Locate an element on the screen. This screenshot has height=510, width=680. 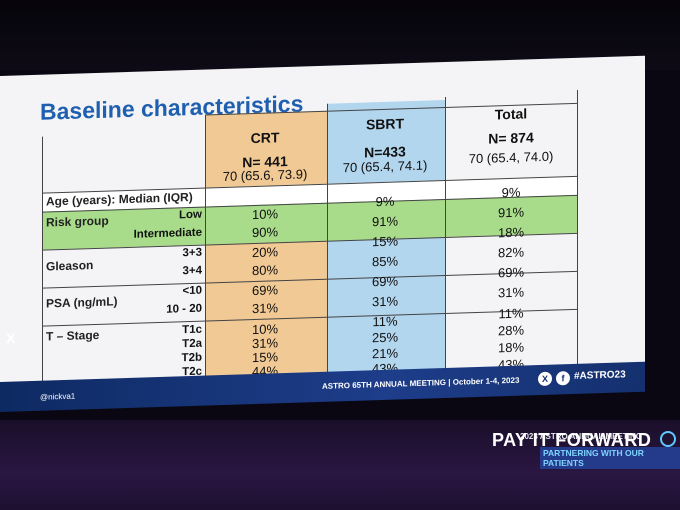
table-border-right is located at coordinates (577, 229).